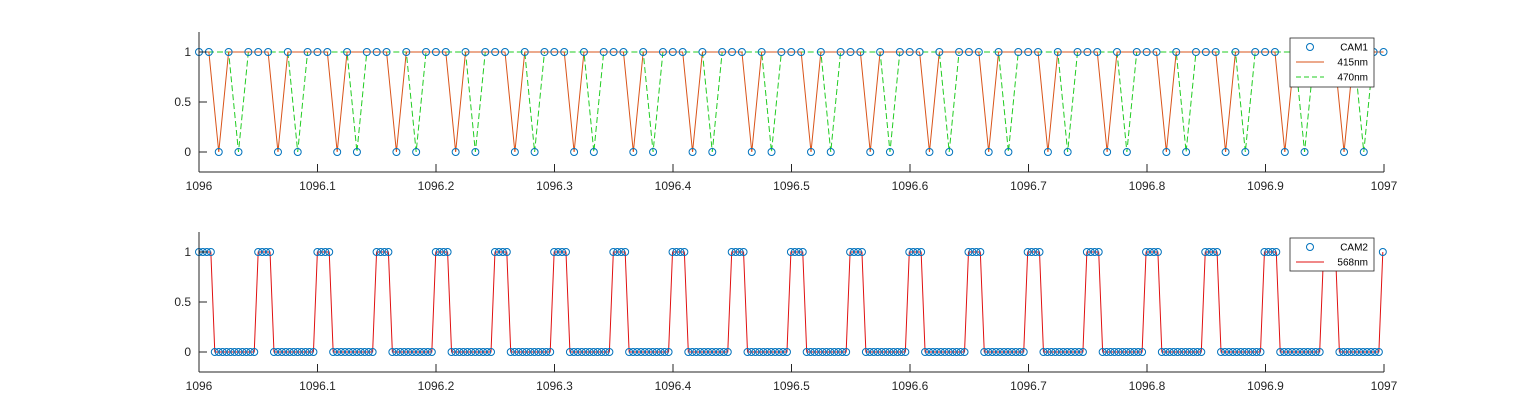 Image resolution: width=1529 pixels, height=420 pixels. Describe the element at coordinates (436, 386) in the screenshot. I see `cam2-x-tick-label: 1096.2` at that location.